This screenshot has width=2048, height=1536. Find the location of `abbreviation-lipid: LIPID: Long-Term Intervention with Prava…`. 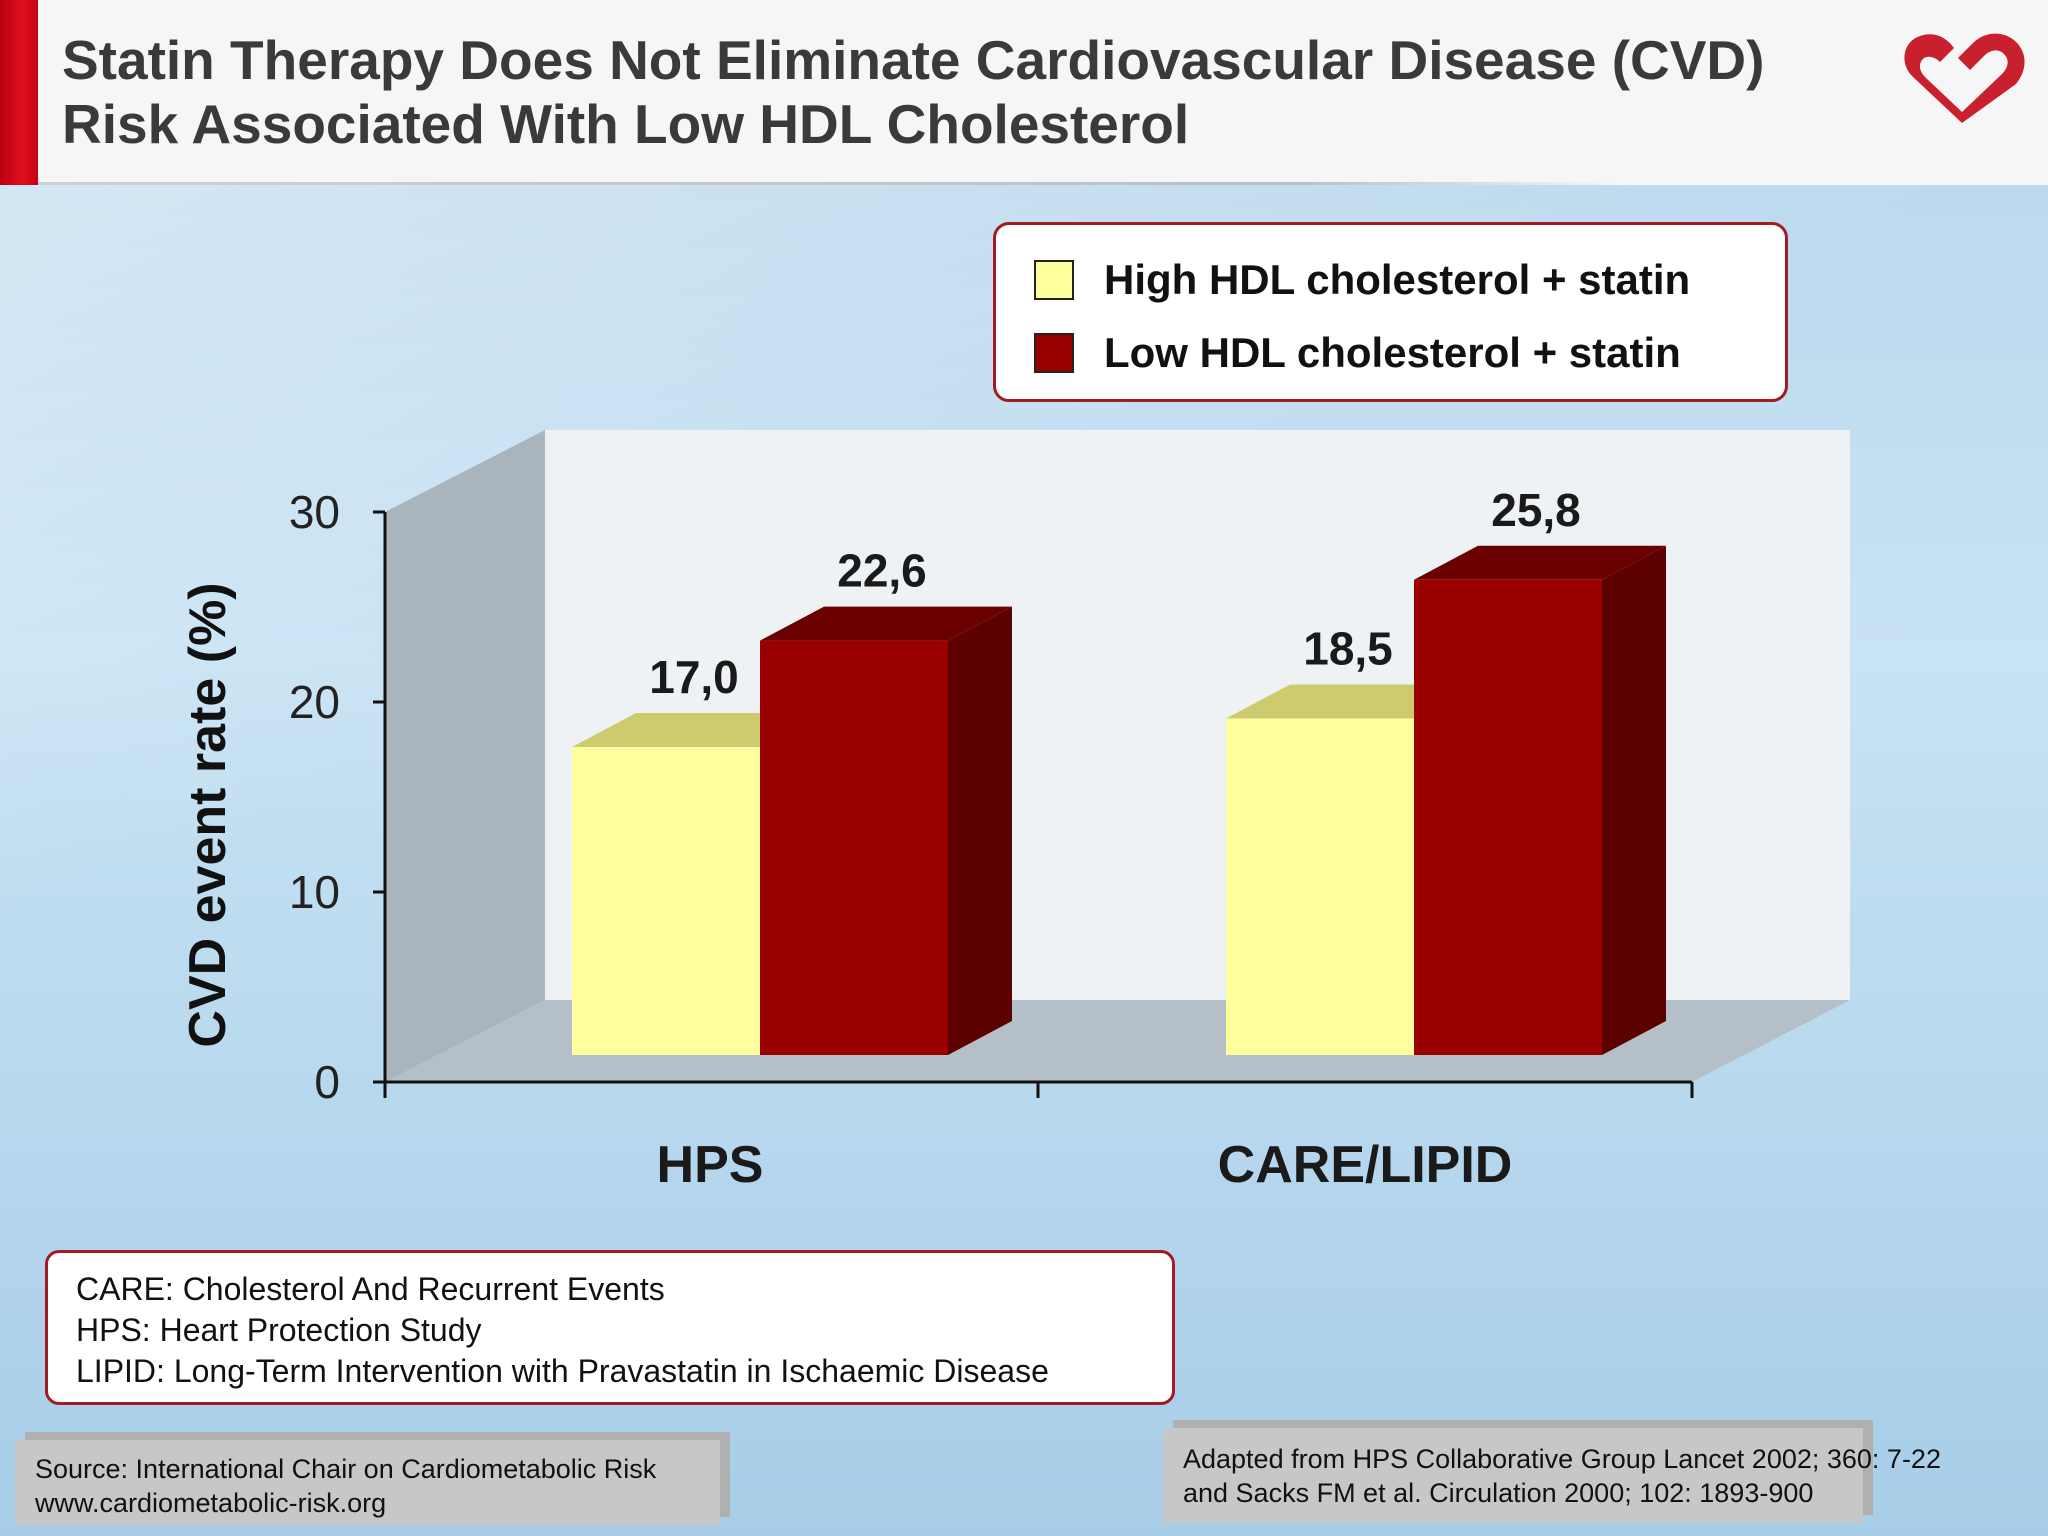

abbreviation-lipid: LIPID: Long-Term Intervention with Prava… is located at coordinates (562, 1371).